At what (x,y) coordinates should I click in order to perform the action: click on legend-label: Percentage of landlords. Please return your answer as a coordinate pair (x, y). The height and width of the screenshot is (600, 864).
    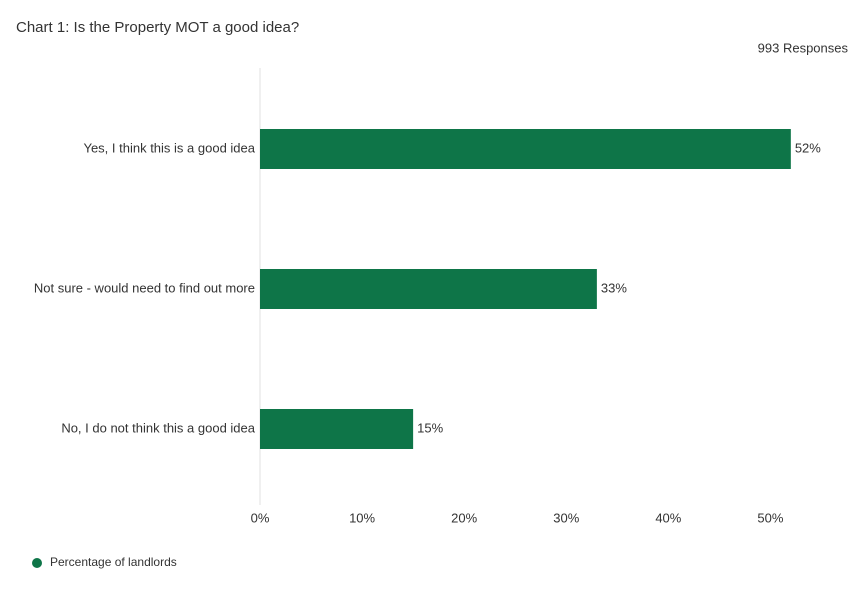
    Looking at the image, I should click on (113, 562).